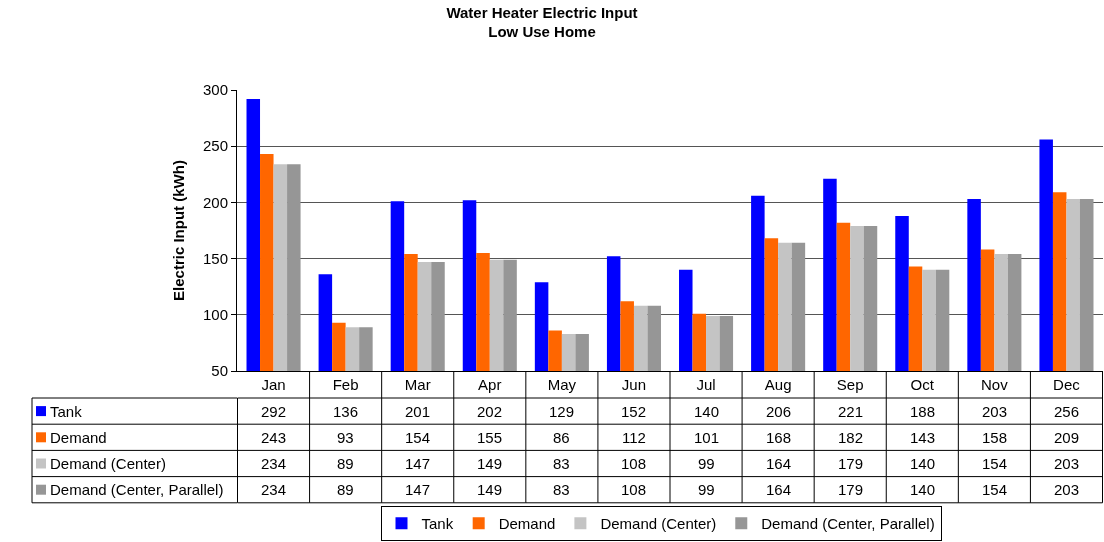 This screenshot has width=1104, height=542. What do you see at coordinates (274, 411) in the screenshot?
I see `data-label: 292` at bounding box center [274, 411].